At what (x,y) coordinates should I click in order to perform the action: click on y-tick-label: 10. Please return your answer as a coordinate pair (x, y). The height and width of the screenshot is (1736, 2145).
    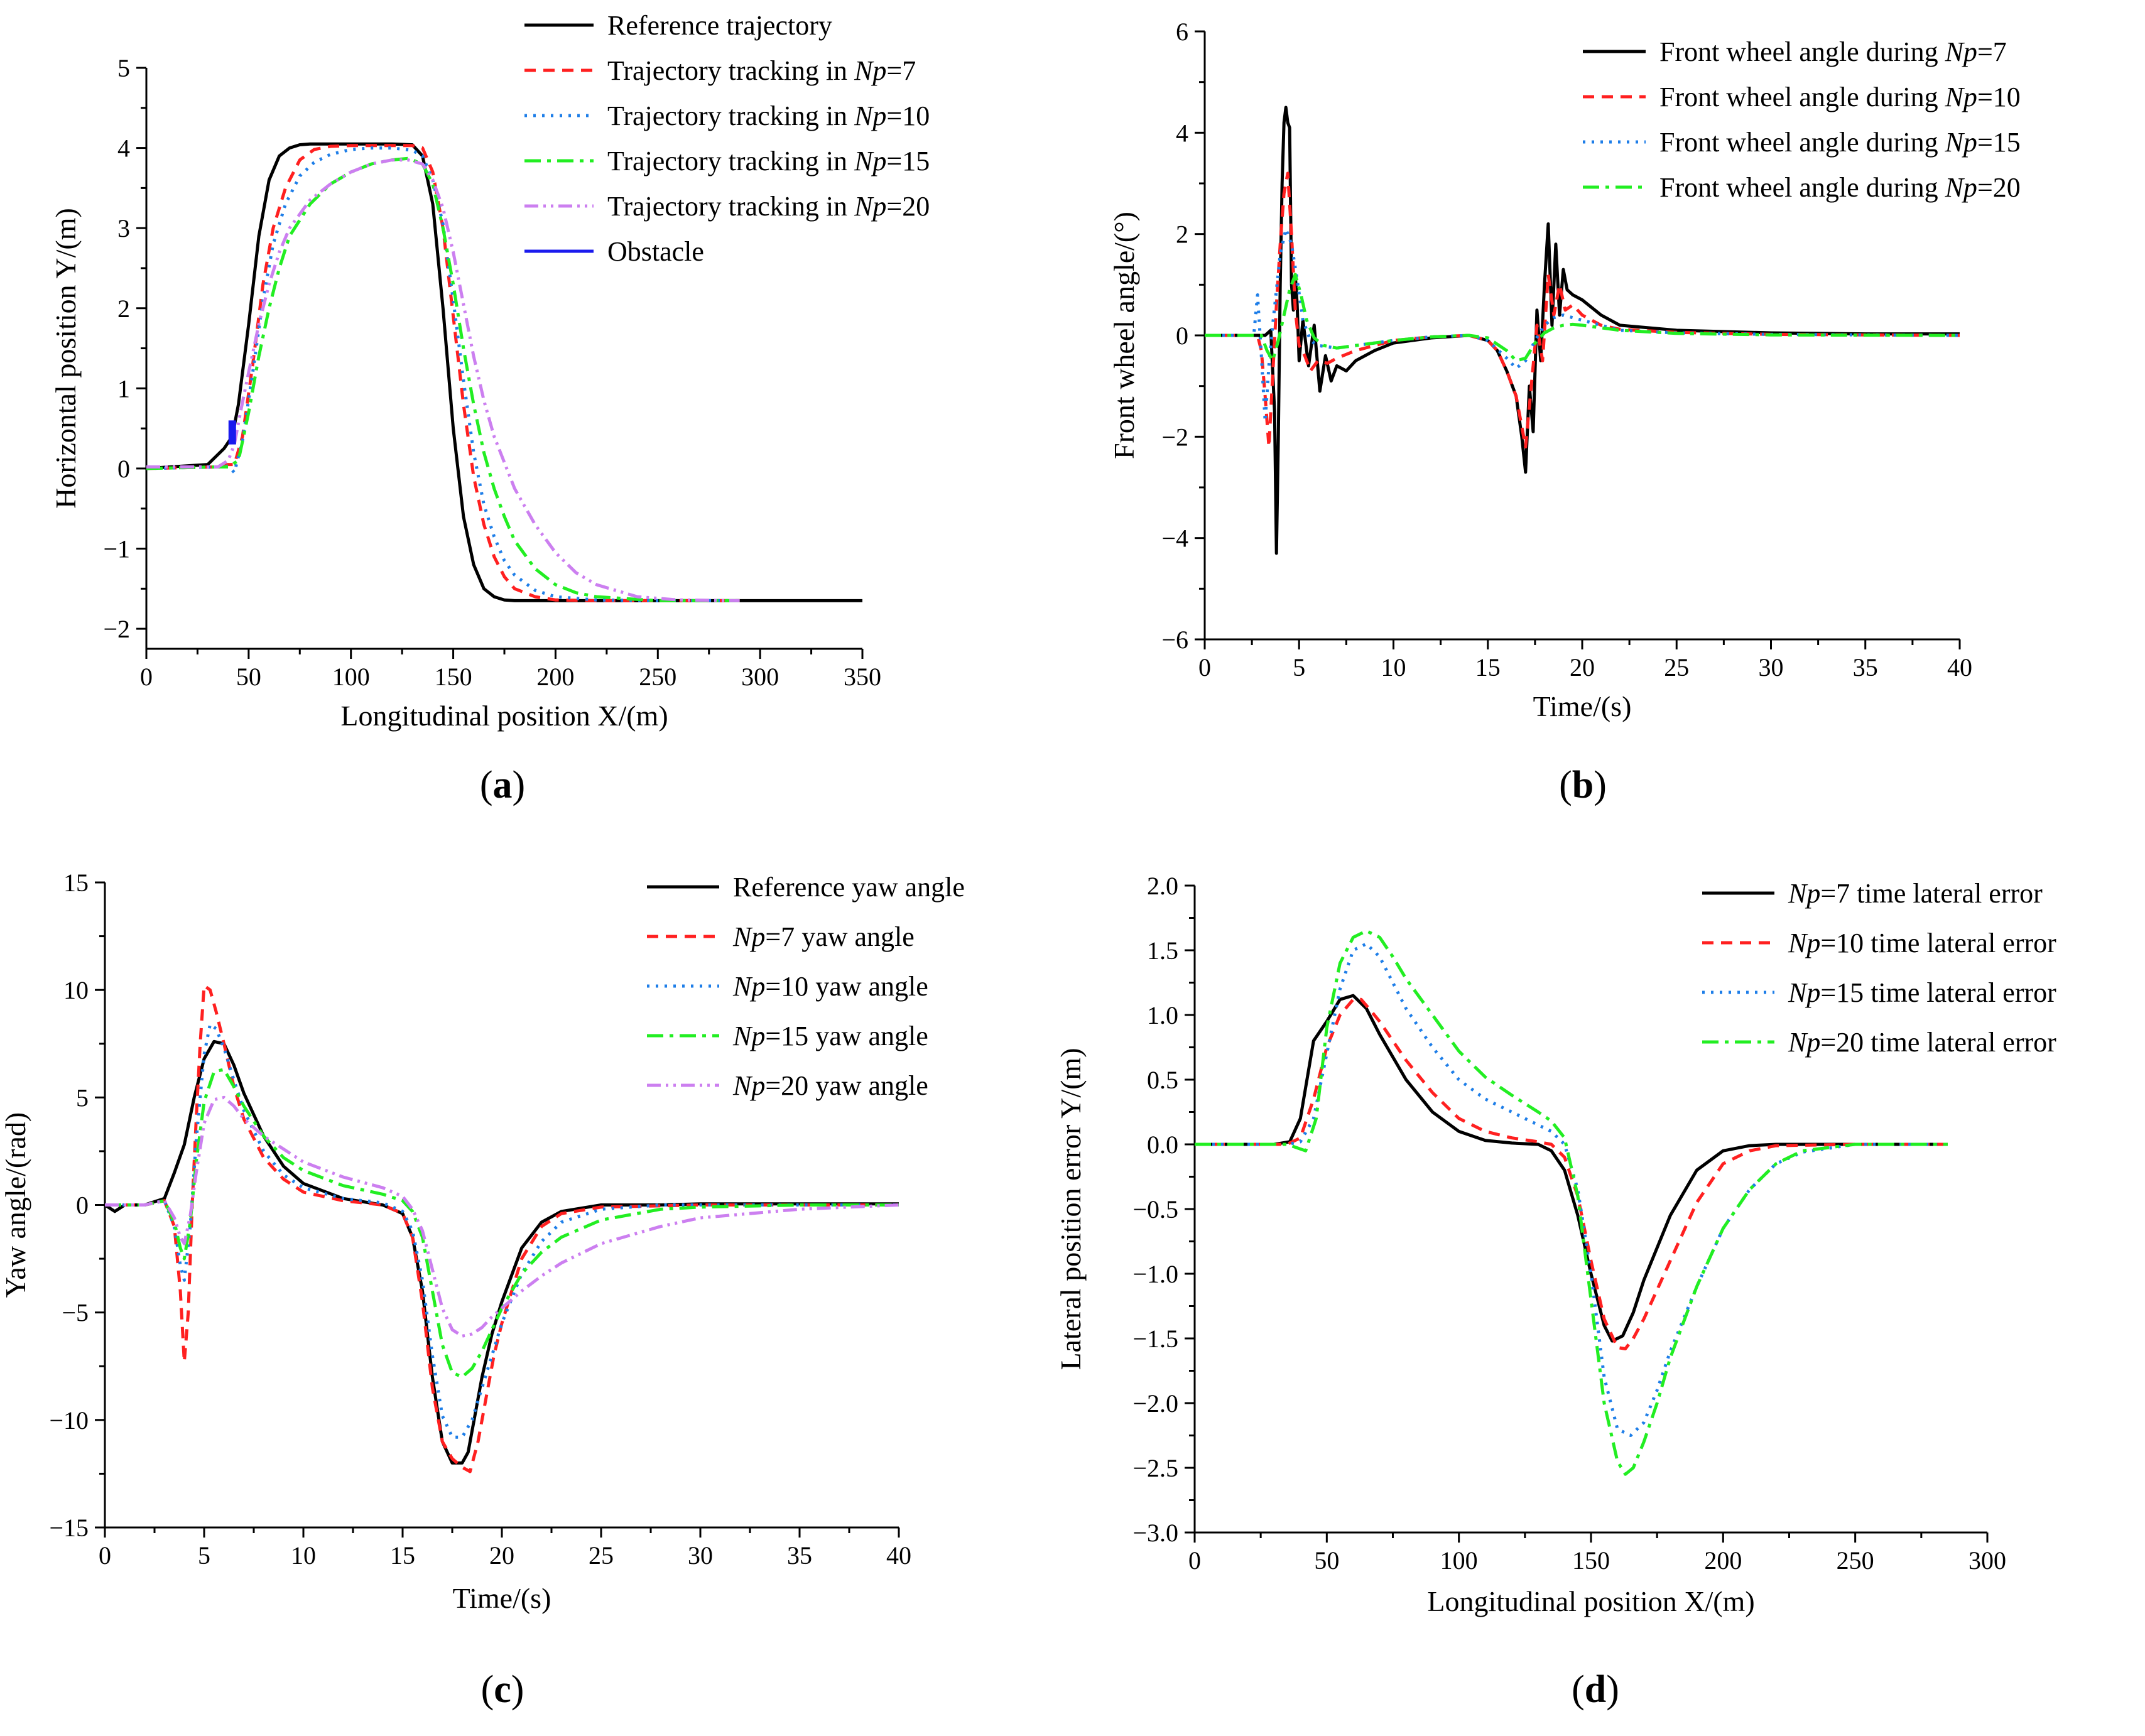
    Looking at the image, I should click on (76, 990).